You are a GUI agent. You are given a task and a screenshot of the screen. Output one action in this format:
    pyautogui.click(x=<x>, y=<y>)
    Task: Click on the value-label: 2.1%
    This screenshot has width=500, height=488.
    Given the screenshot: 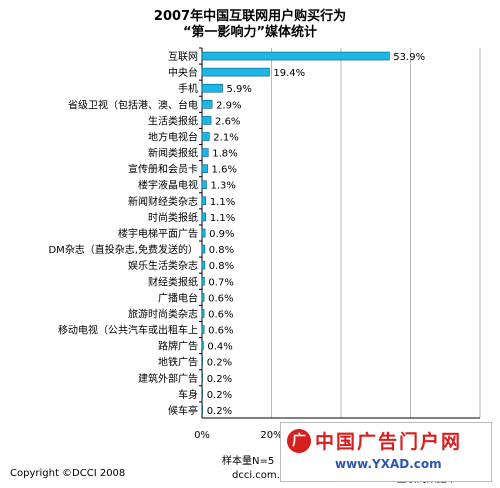 What is the action you would take?
    pyautogui.click(x=225, y=137)
    